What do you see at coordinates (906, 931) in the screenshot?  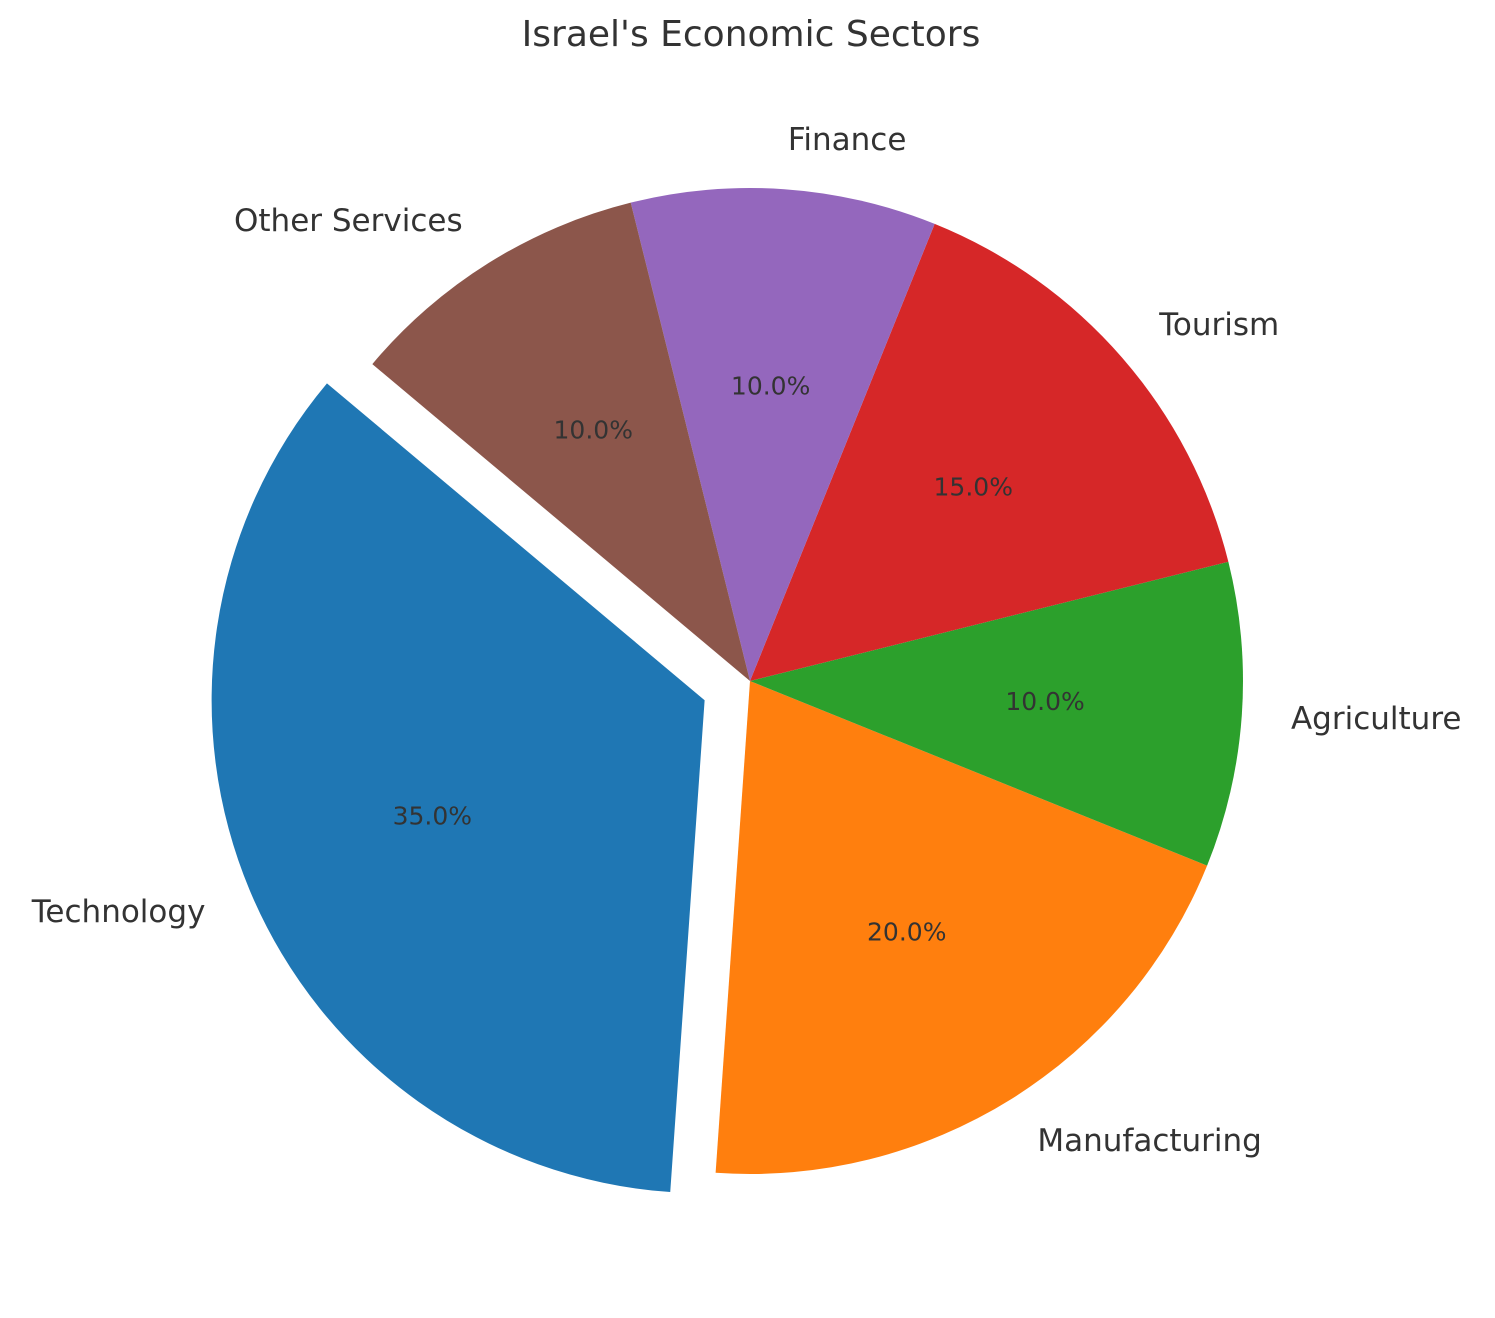 I see `pct-label-manufacturing: 20.0%` at bounding box center [906, 931].